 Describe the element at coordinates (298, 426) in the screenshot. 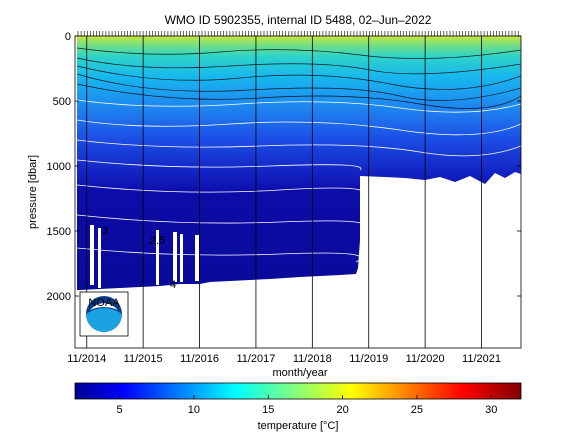

I see `colorbar-label: temperature [°C]` at that location.